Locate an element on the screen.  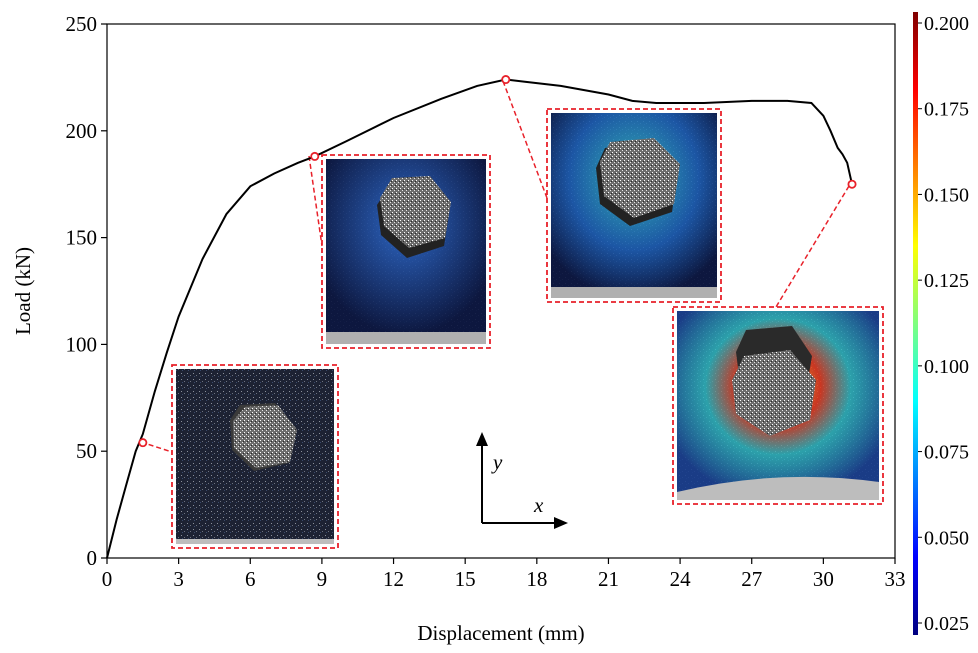
y-tick-label: 150 is located at coordinates (82, 238).